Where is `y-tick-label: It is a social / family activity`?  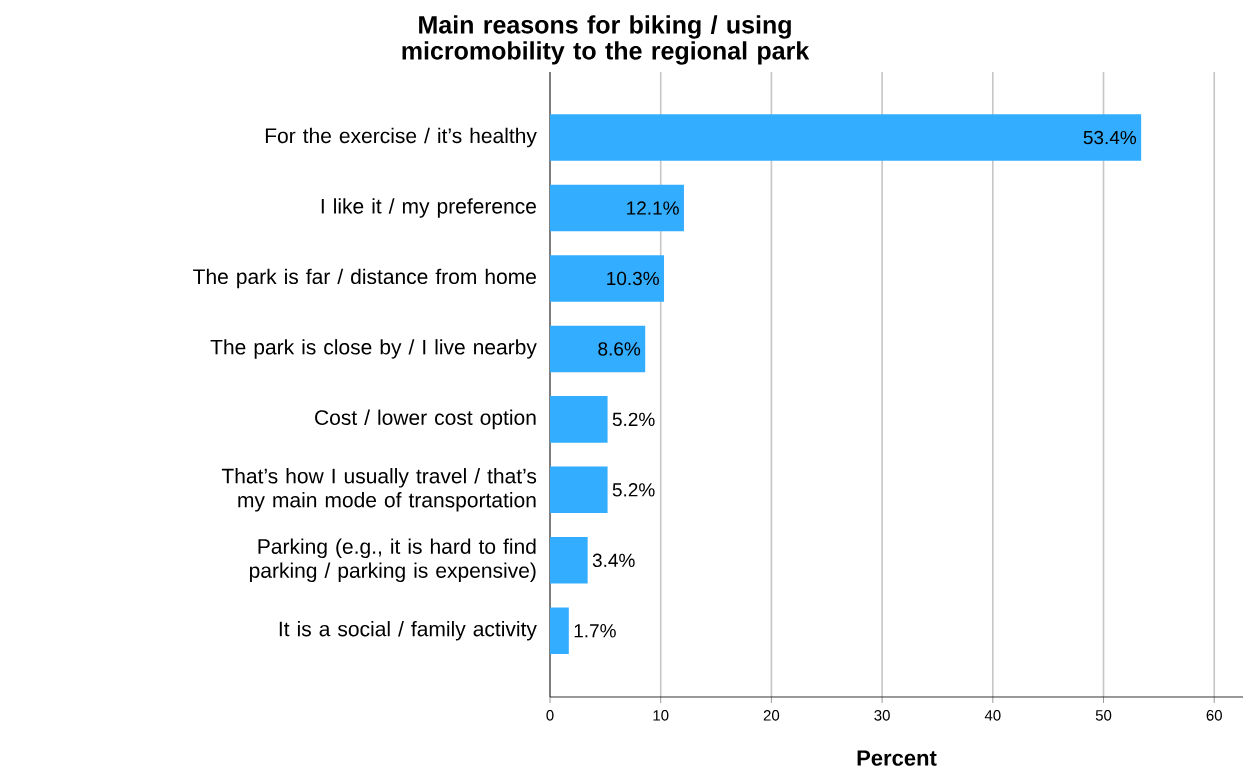 y-tick-label: It is a social / family activity is located at coordinates (408, 630).